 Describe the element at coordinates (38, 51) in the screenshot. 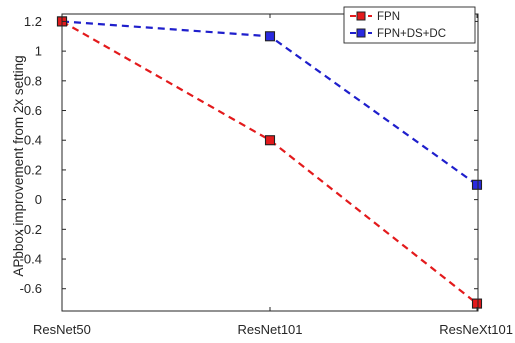

I see `y-tick-label: 1` at that location.